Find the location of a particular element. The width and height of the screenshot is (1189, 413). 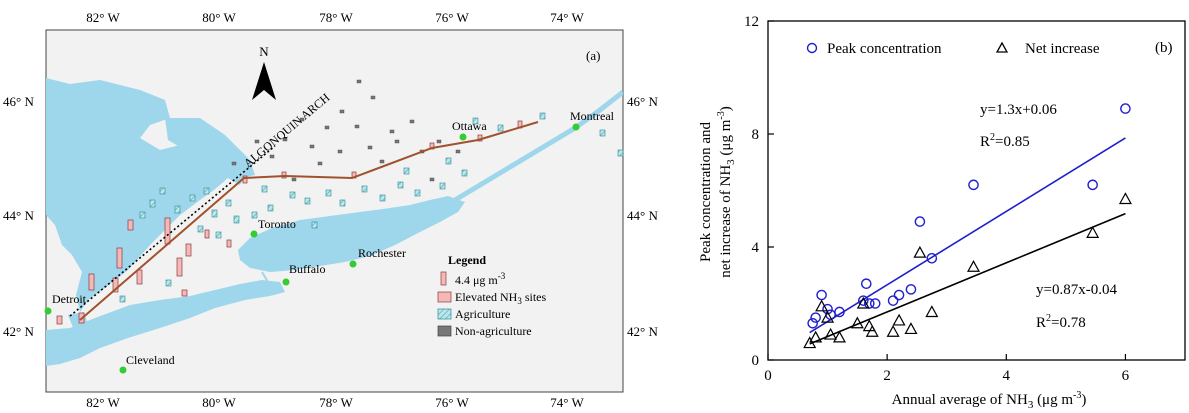

legend-elevated-text: Elevated NH3 sites is located at coordinates (500, 298).